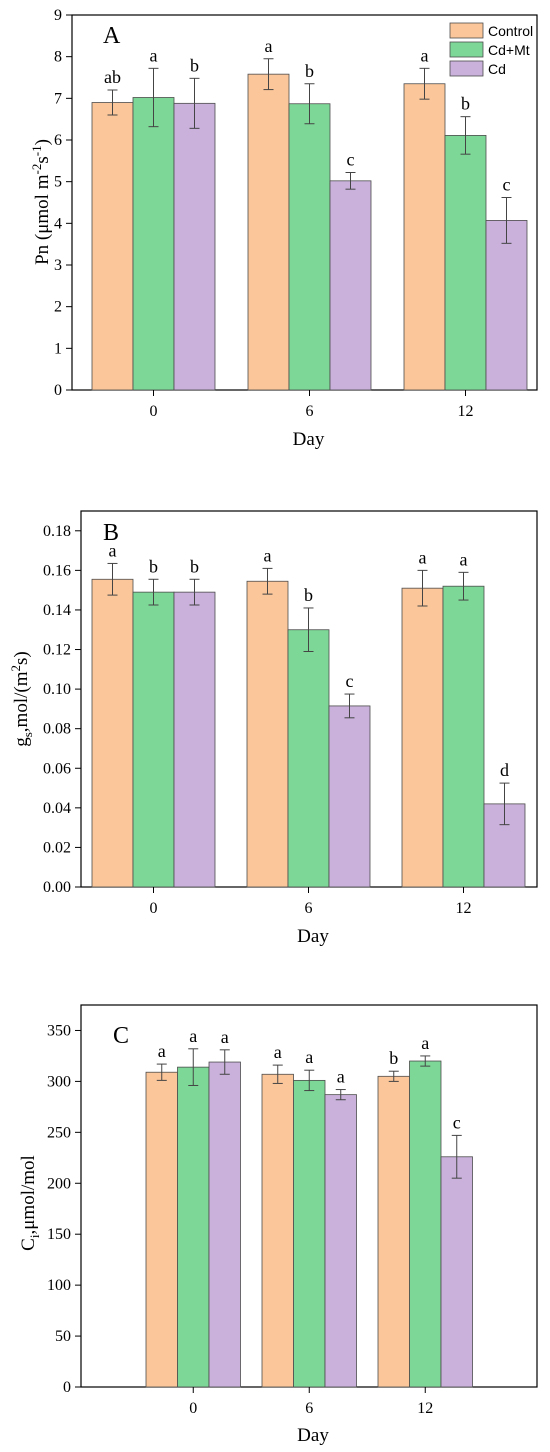 The image size is (550, 1452). Describe the element at coordinates (58, 307) in the screenshot. I see `y-tick-label: 2` at that location.